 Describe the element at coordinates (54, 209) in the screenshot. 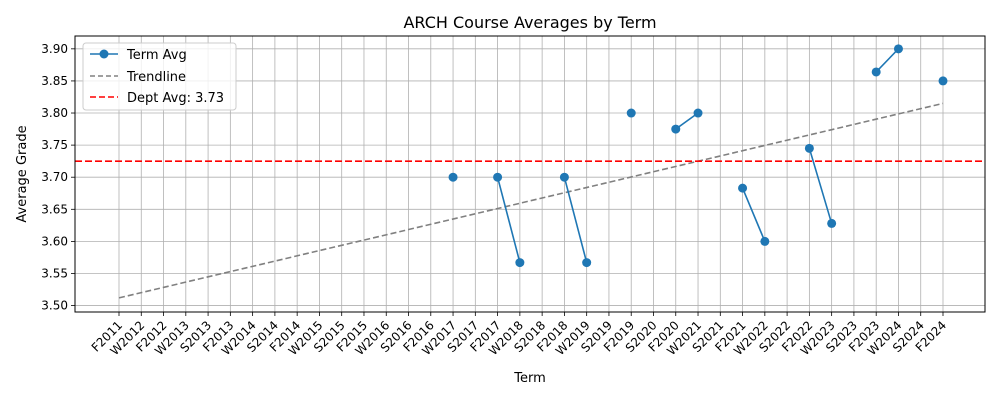

I see `y-tick-label: 3.65` at that location.